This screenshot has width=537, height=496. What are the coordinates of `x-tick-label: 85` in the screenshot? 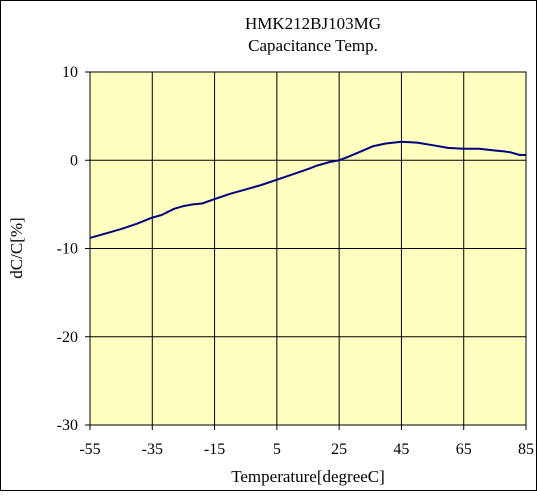 It's located at (526, 449).